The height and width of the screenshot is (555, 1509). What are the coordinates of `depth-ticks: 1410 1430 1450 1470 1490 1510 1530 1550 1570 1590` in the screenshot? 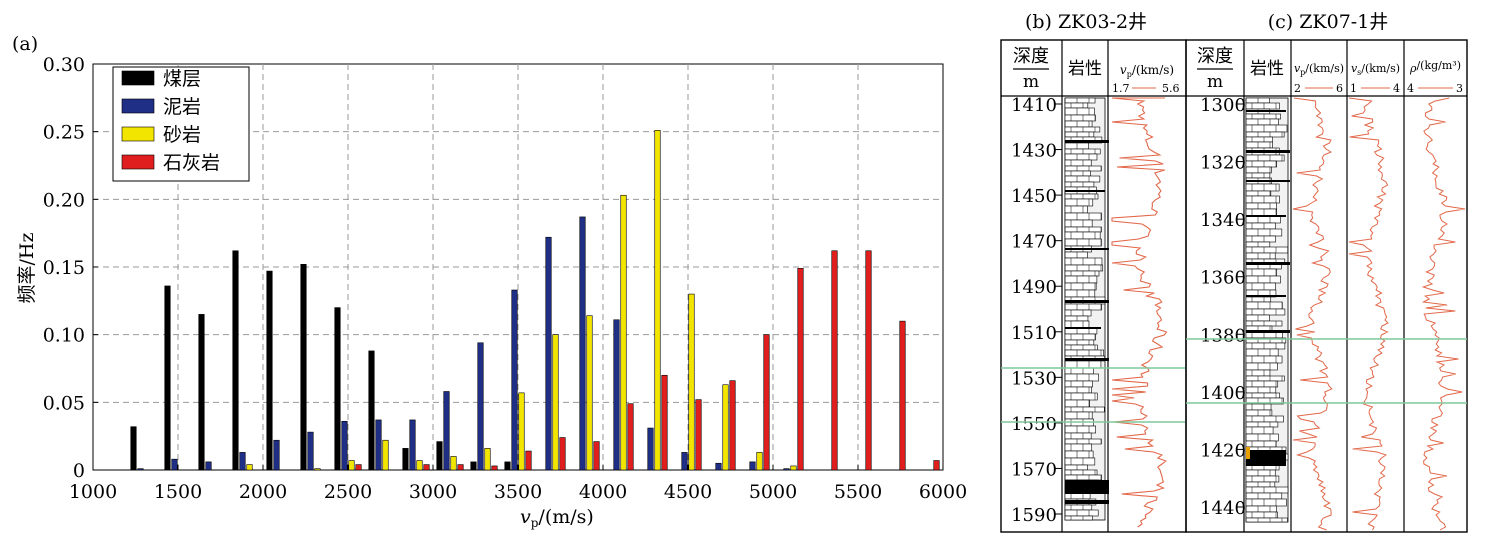 It's located at (1036, 310).